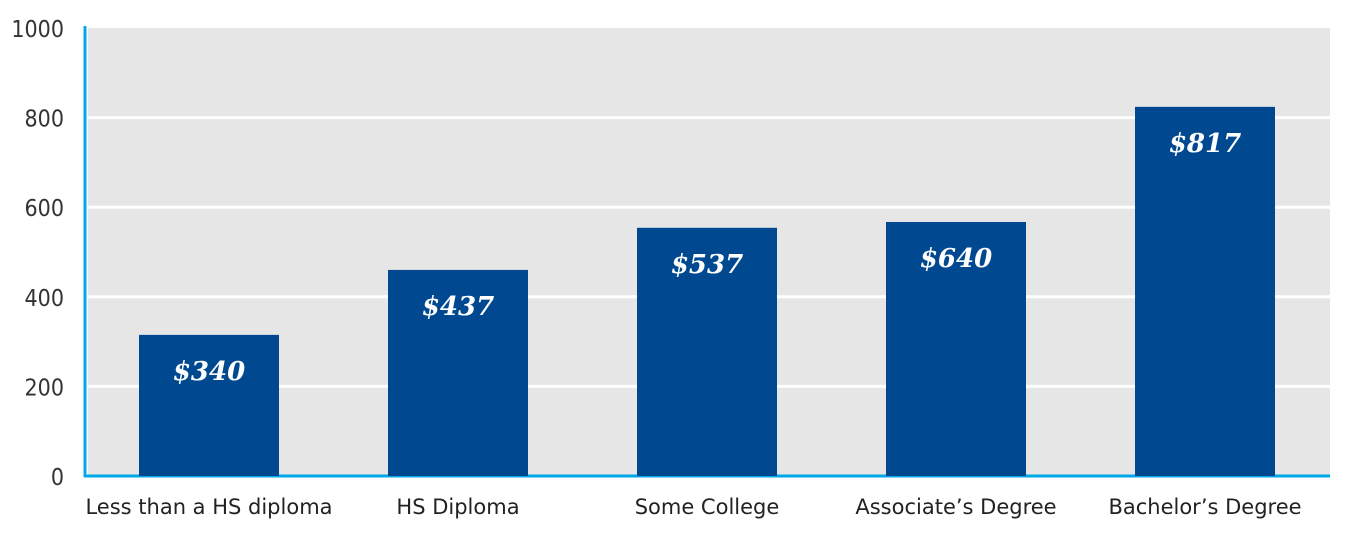  What do you see at coordinates (208, 507) in the screenshot?
I see `x-tick-label: Less than a HS diploma` at bounding box center [208, 507].